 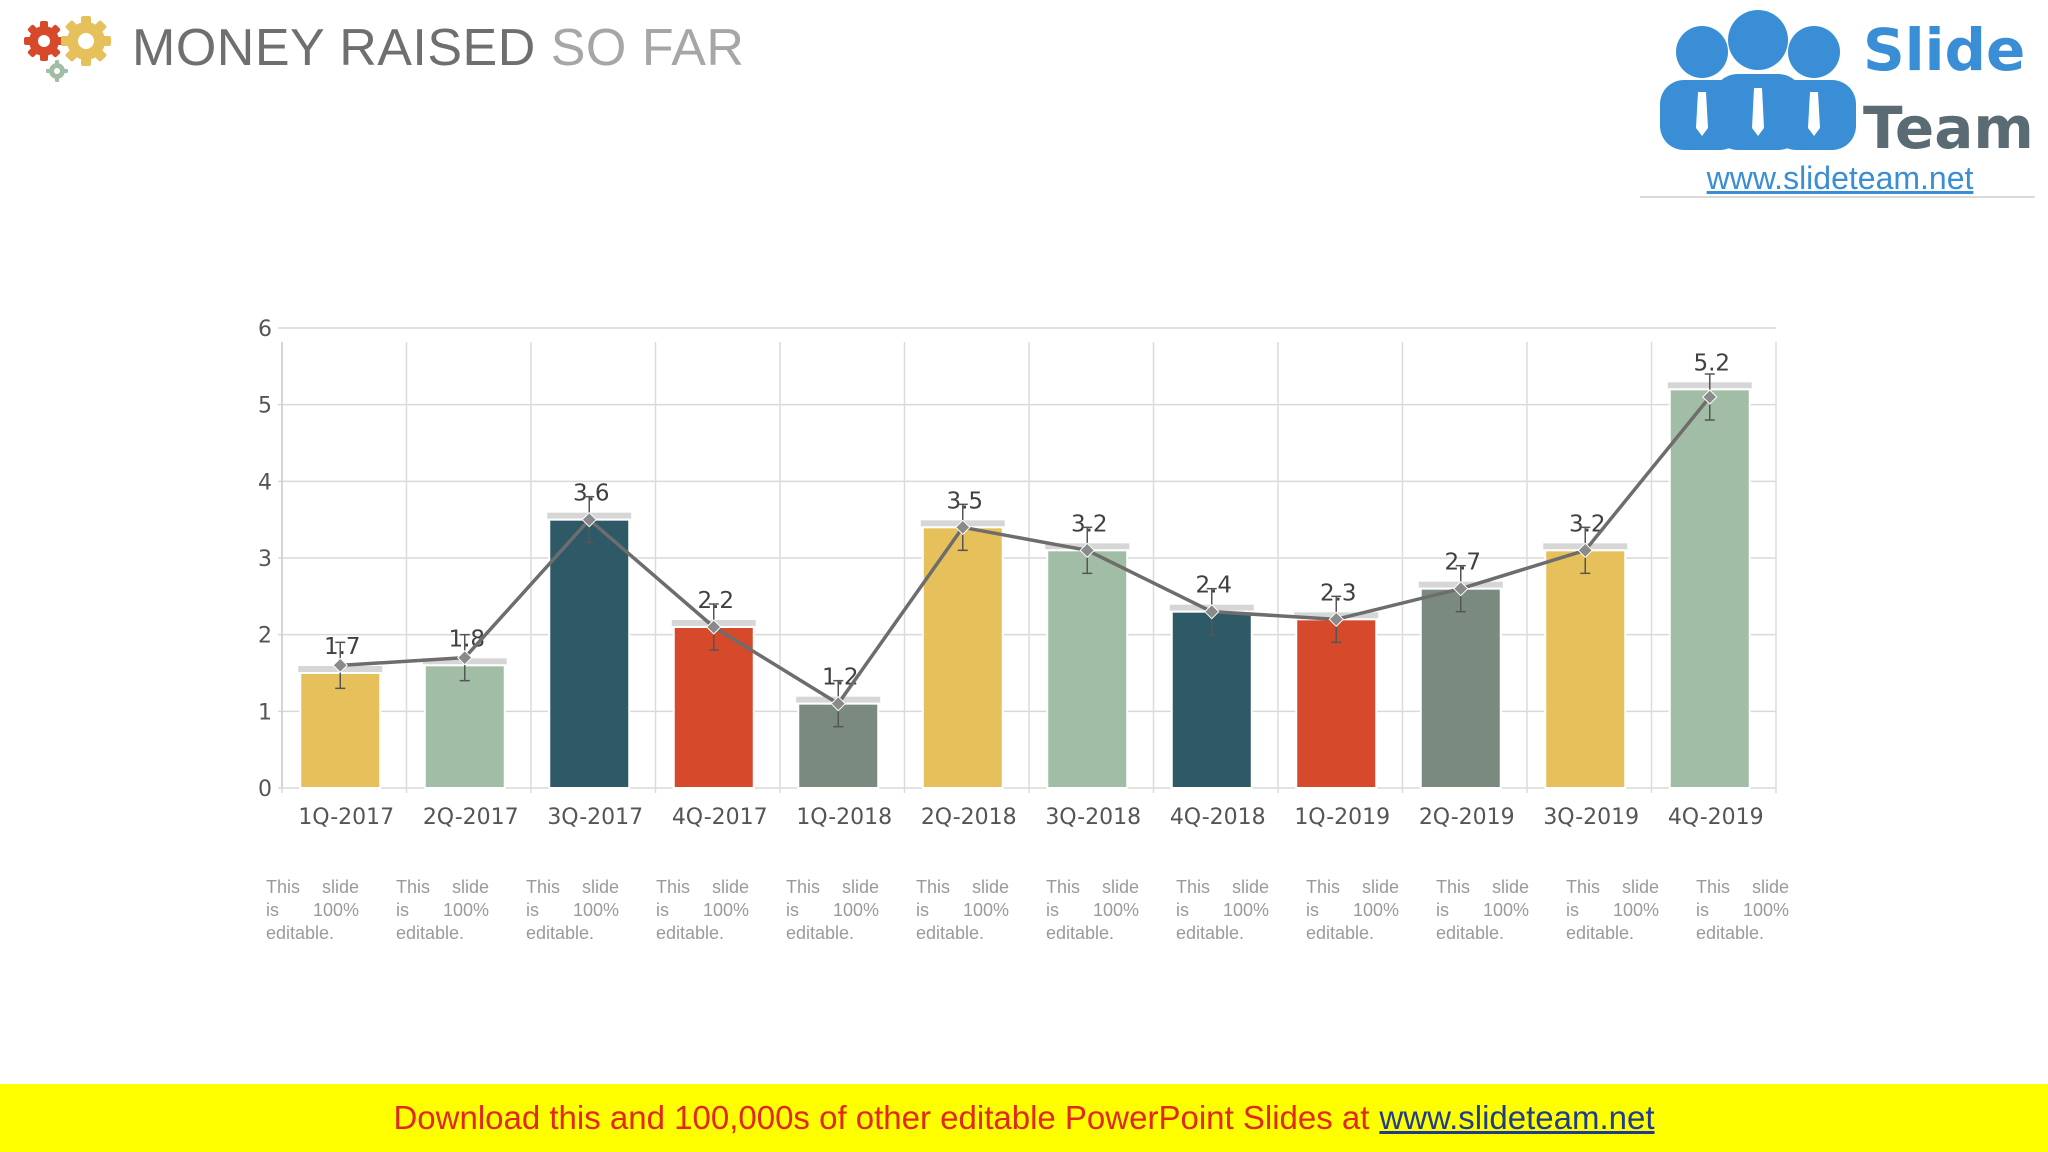 What do you see at coordinates (265, 789) in the screenshot?
I see `y-tick-label: 0` at bounding box center [265, 789].